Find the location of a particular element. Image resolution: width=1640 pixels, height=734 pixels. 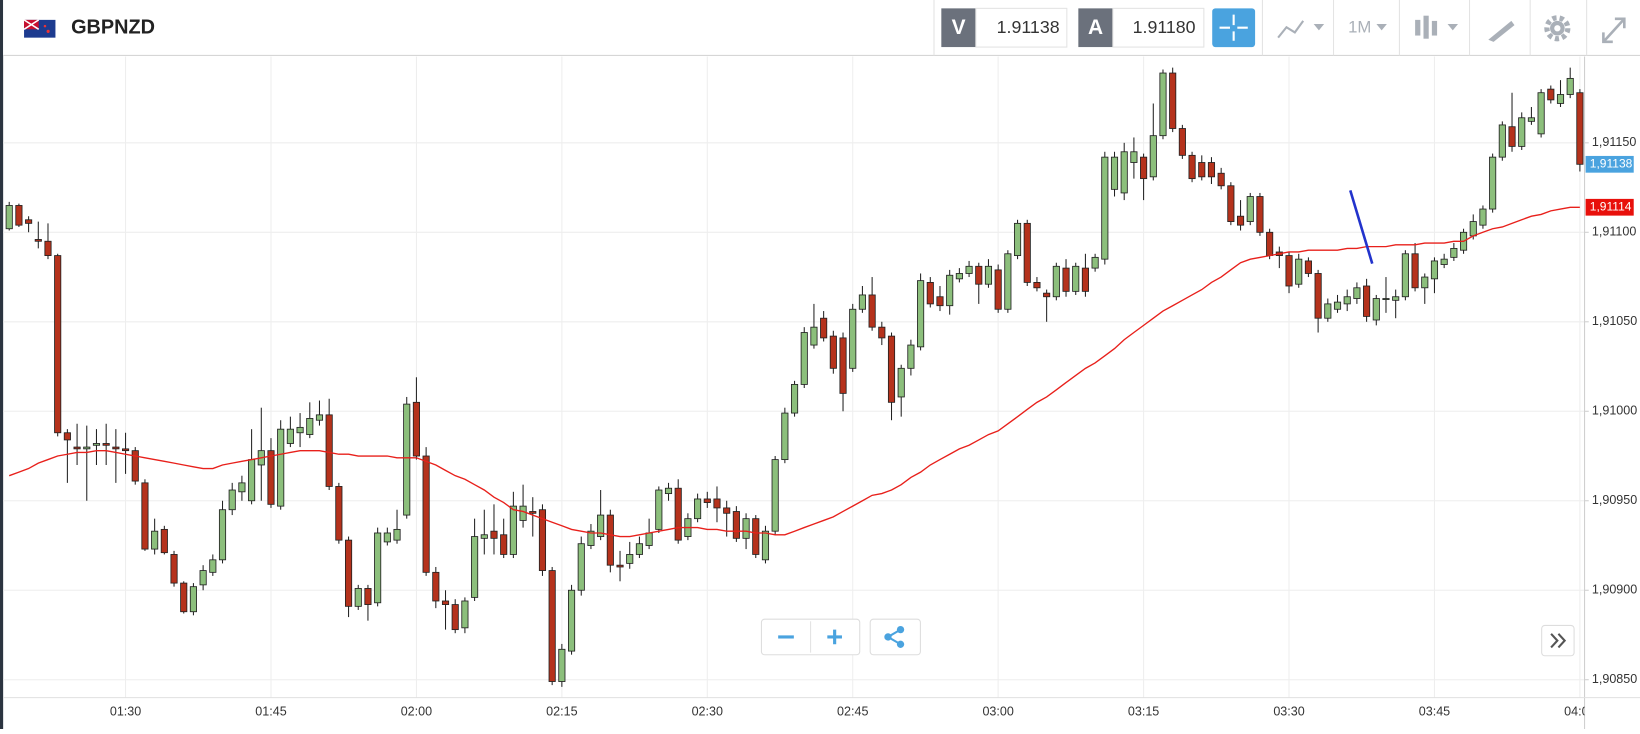

bid-button is located at coordinates (958, 28).